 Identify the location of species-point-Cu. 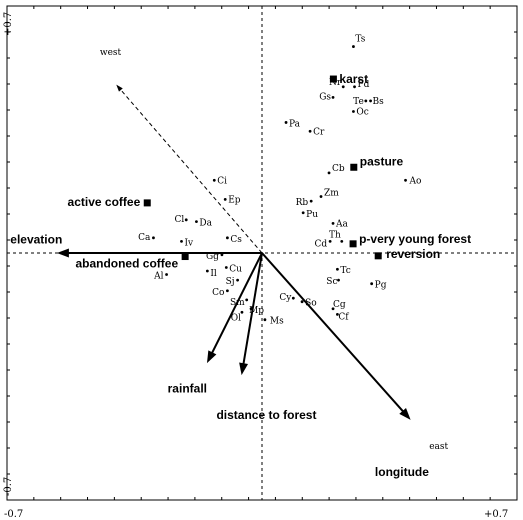
(226, 267).